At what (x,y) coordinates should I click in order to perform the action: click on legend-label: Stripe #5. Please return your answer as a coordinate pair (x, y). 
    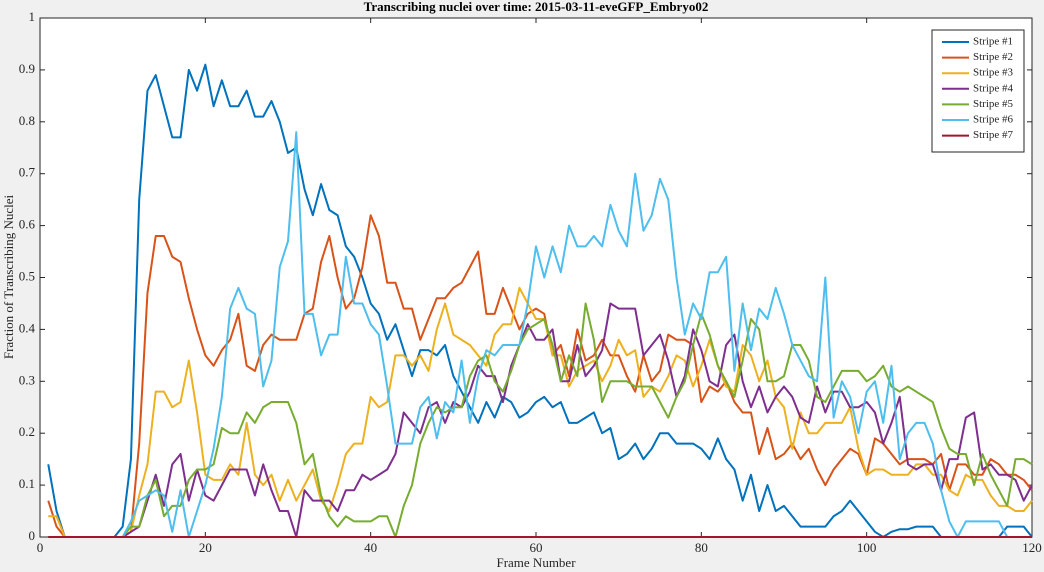
    Looking at the image, I should click on (993, 104).